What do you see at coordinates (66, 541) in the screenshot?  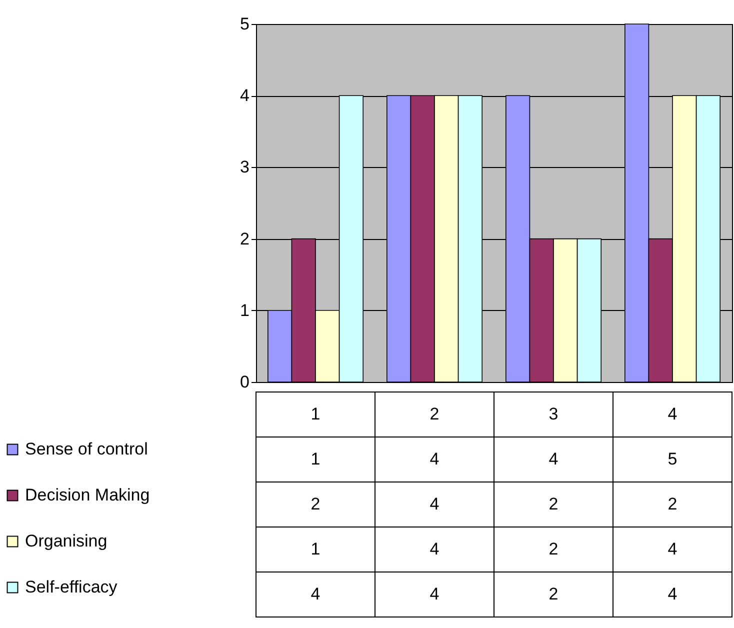 I see `legend-label: Organising` at bounding box center [66, 541].